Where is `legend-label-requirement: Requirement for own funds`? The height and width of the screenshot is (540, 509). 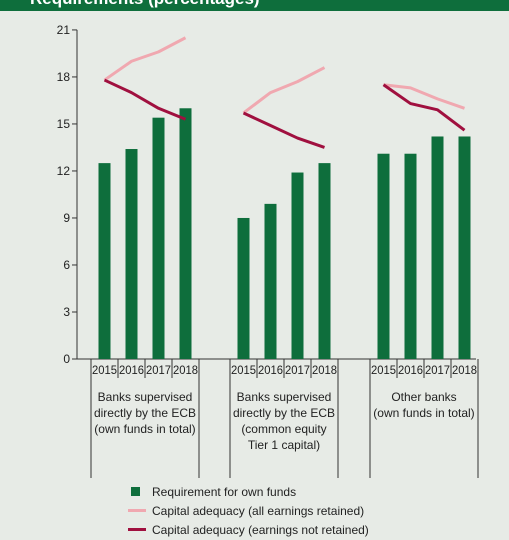 legend-label-requirement: Requirement for own funds is located at coordinates (224, 491).